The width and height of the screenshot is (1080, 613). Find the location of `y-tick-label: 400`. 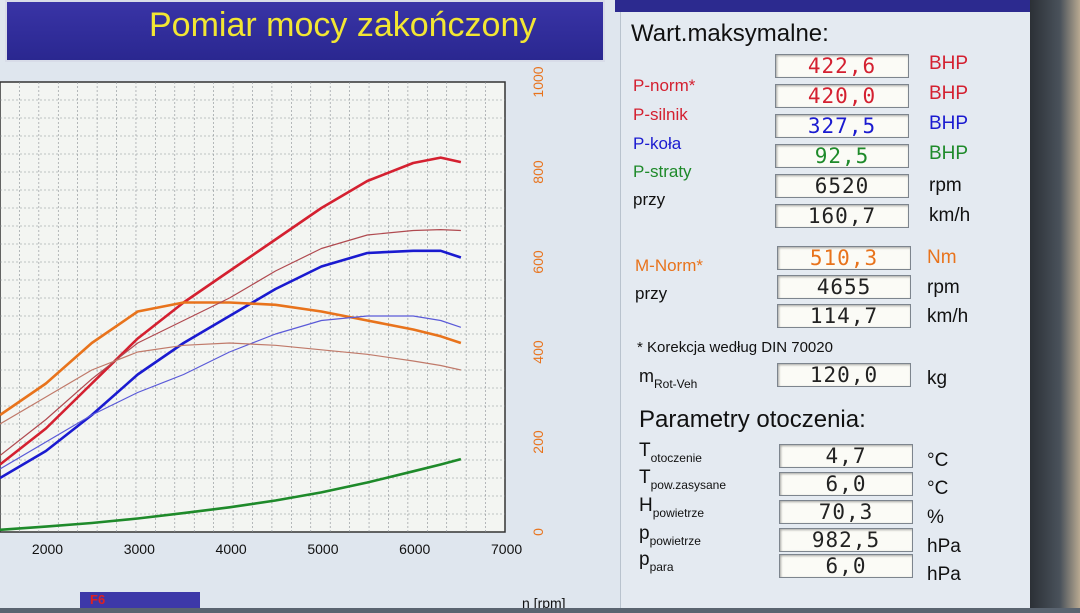

y-tick-label: 400 is located at coordinates (538, 352).